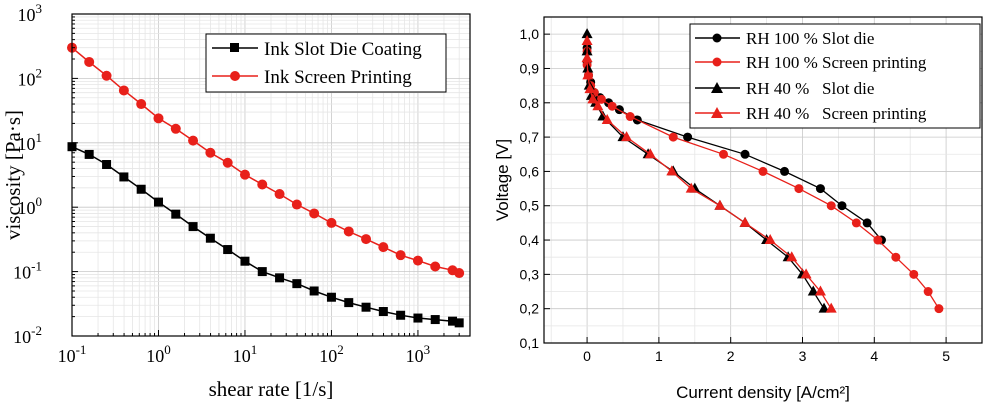 This screenshot has height=410, width=1000. Describe the element at coordinates (836, 113) in the screenshot. I see `legend-label-rh40-screen: RH 40 % Screen printing` at that location.